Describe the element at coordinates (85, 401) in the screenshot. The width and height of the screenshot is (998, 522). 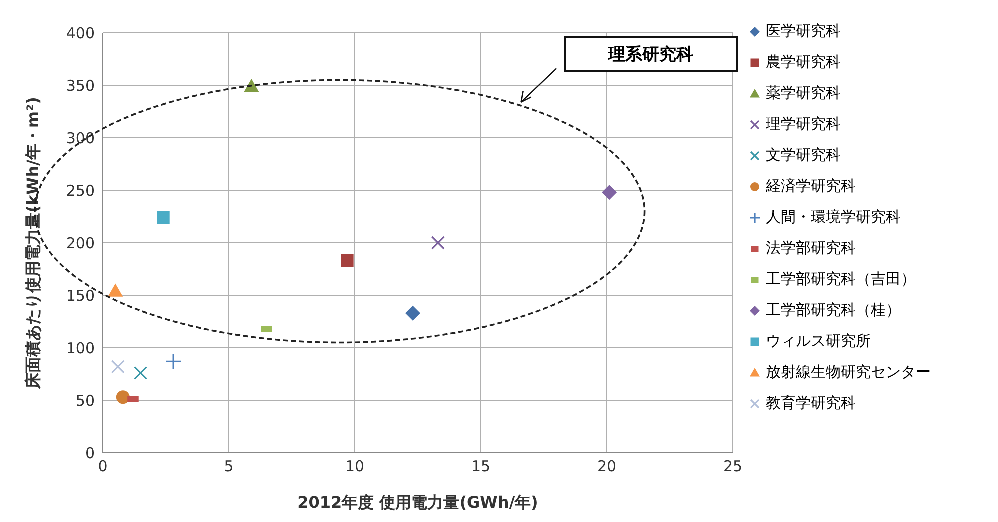
I see `y-tick-label: 50` at that location.